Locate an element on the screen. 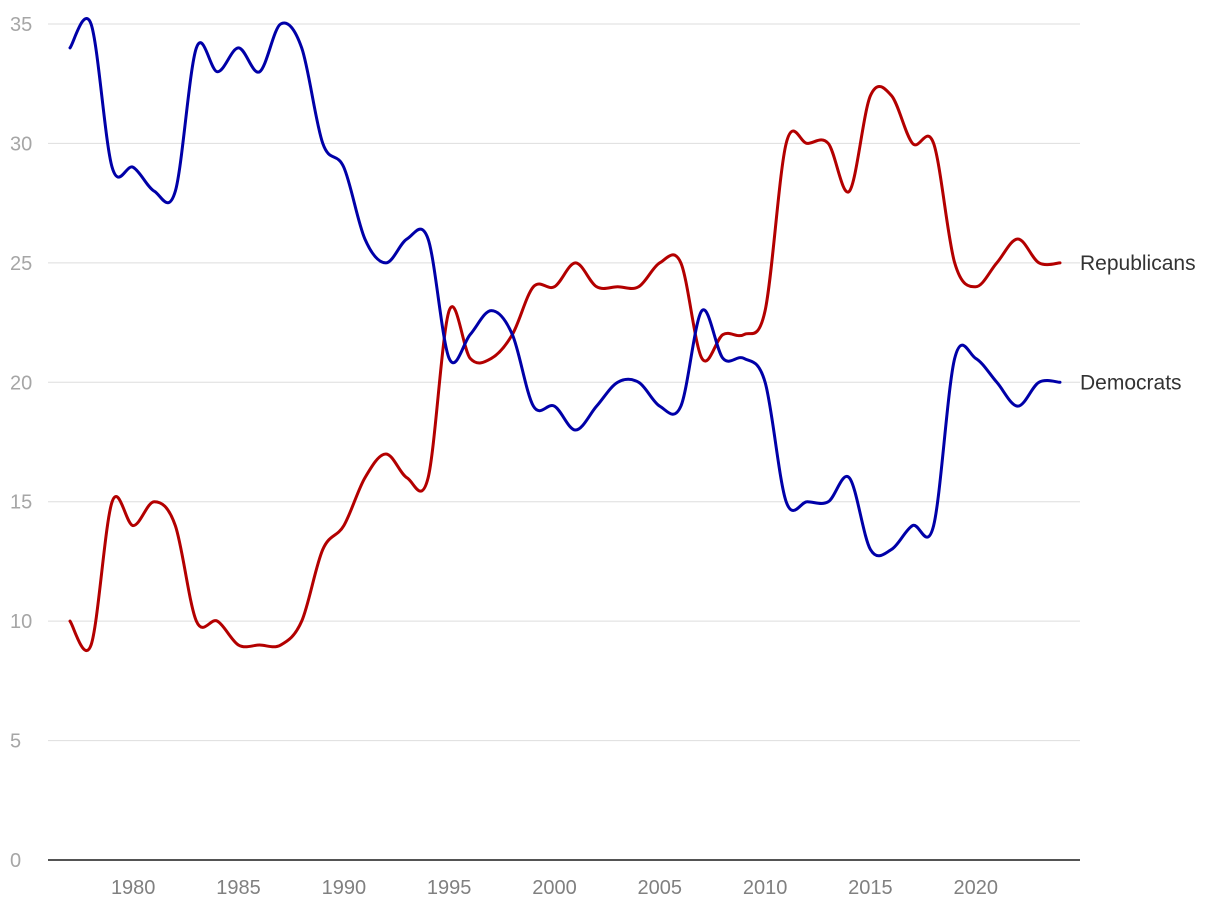  x-tick-label: 2020 is located at coordinates (975, 888).